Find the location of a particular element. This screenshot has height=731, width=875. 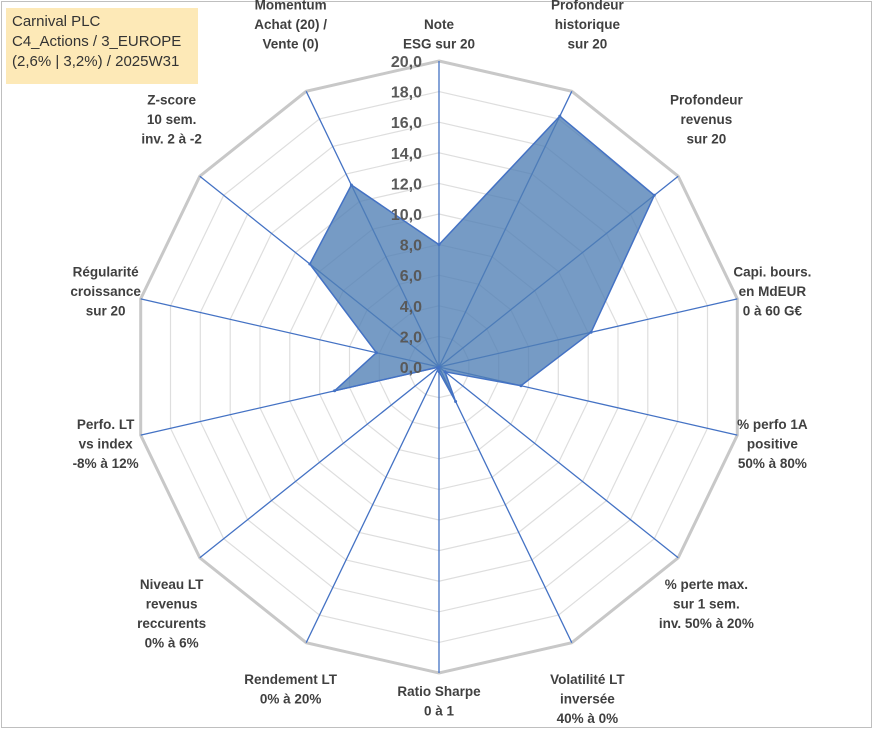

company-name: Carnival PLC is located at coordinates (56, 21).